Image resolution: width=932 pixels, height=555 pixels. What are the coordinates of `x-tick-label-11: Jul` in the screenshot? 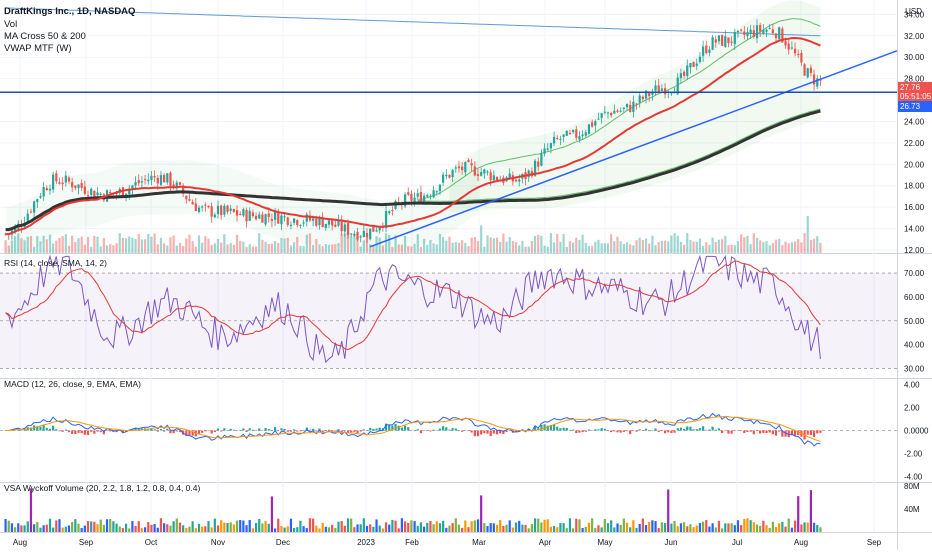 It's located at (737, 542).